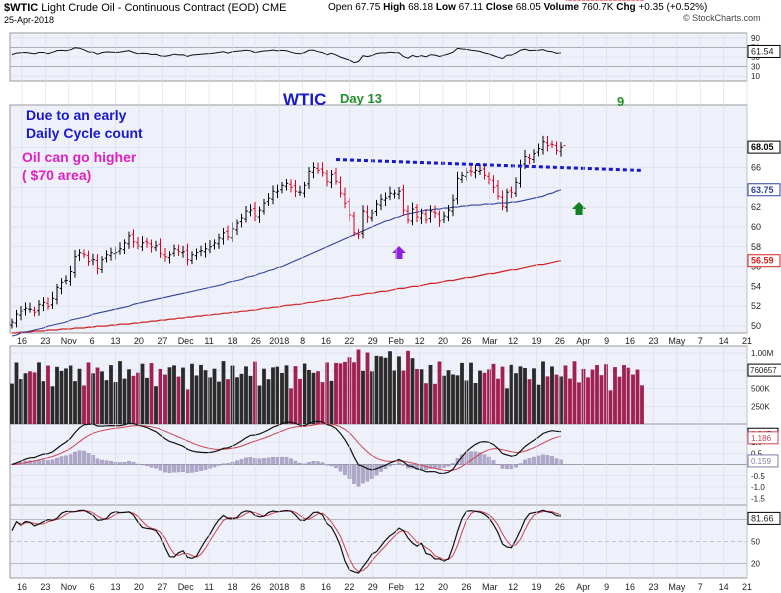  I want to click on x-tick-label: 23, so click(653, 587).